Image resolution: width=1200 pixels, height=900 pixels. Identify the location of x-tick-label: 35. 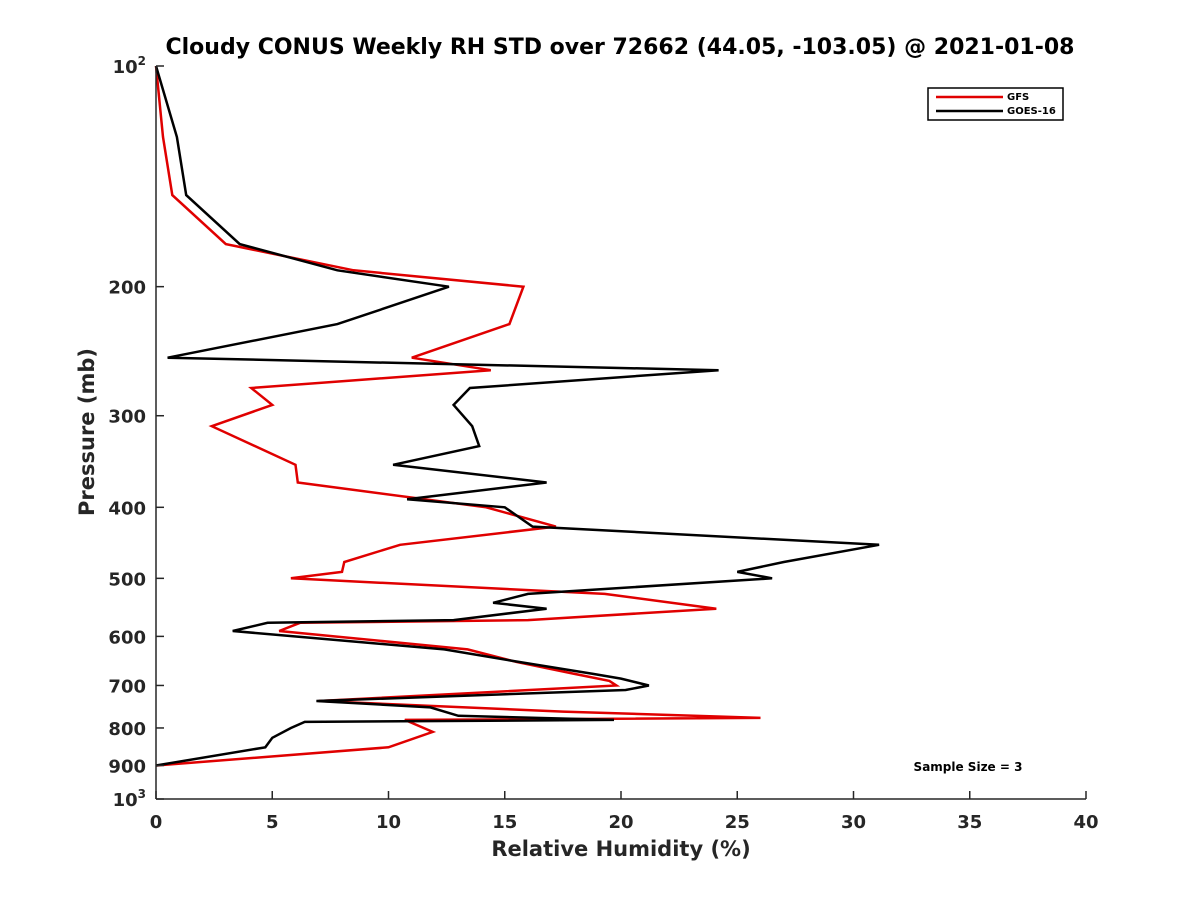
(969, 822).